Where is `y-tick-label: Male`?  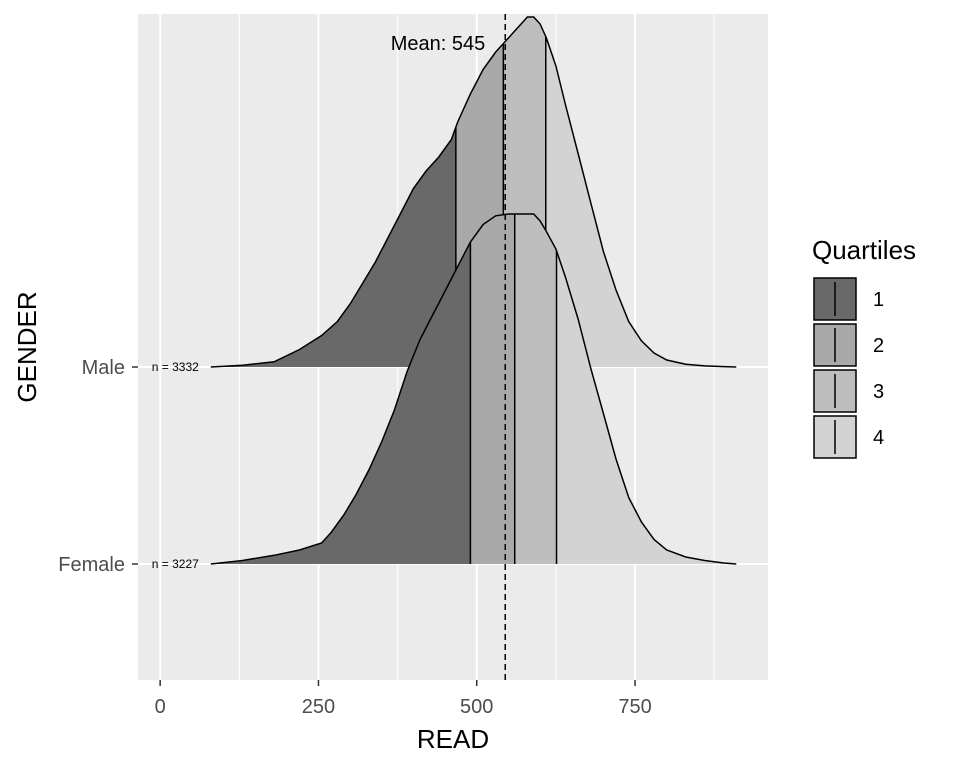
y-tick-label: Male is located at coordinates (103, 368).